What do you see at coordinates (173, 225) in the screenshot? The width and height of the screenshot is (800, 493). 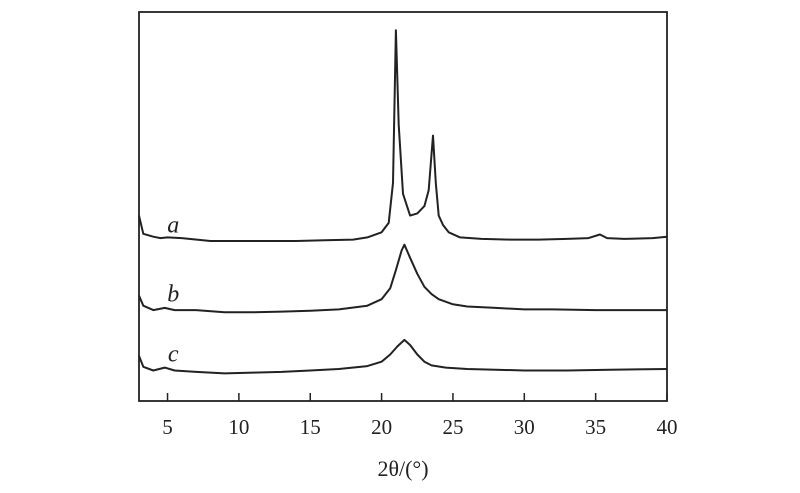 I see `series-label-a: a` at bounding box center [173, 225].